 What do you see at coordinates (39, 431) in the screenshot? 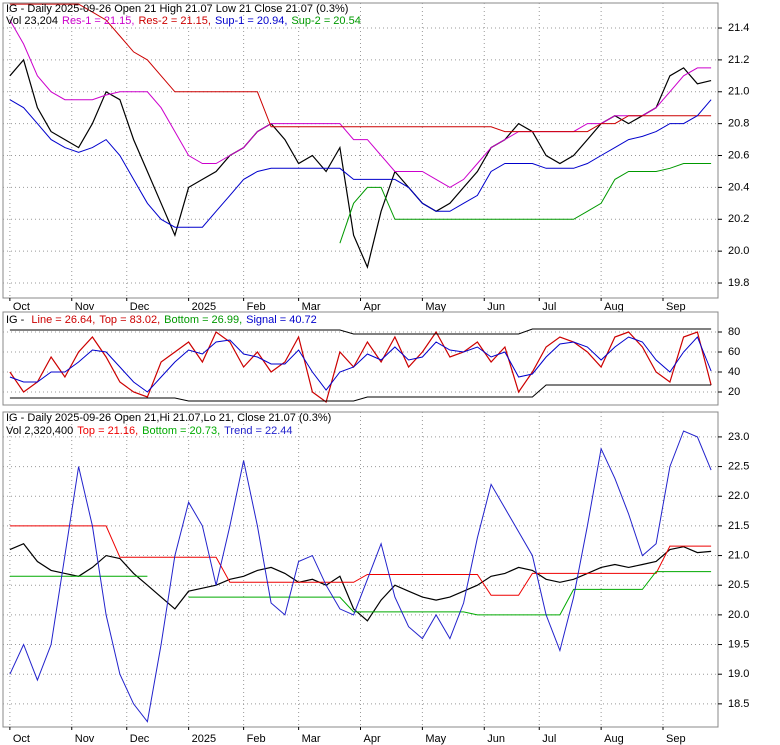
I see `volume-label: Vol 2,320,400` at bounding box center [39, 431].